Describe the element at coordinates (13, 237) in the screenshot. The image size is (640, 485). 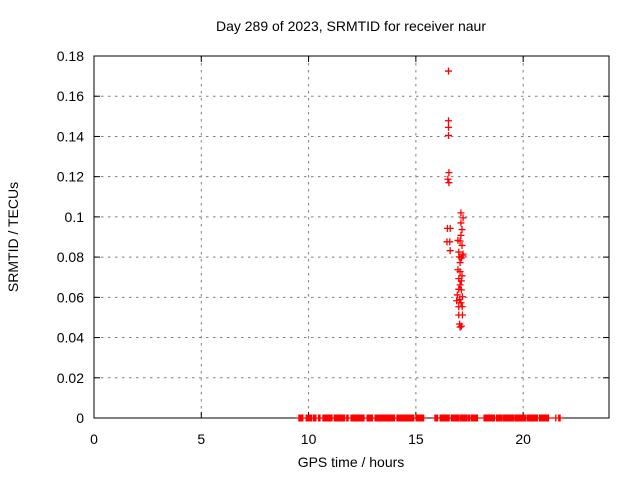
I see `y-axis-label: SRMTID / TECUs` at that location.